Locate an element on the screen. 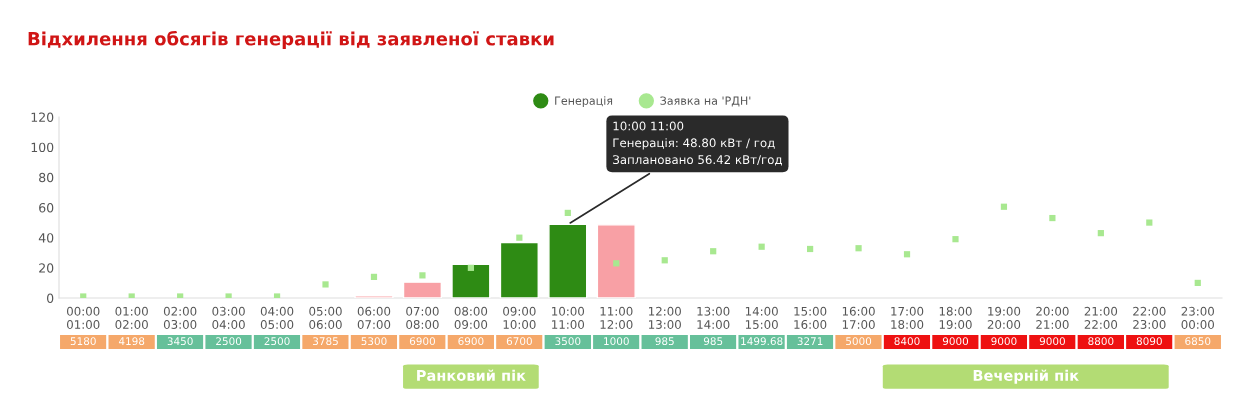  data-label: 3500 is located at coordinates (568, 341).